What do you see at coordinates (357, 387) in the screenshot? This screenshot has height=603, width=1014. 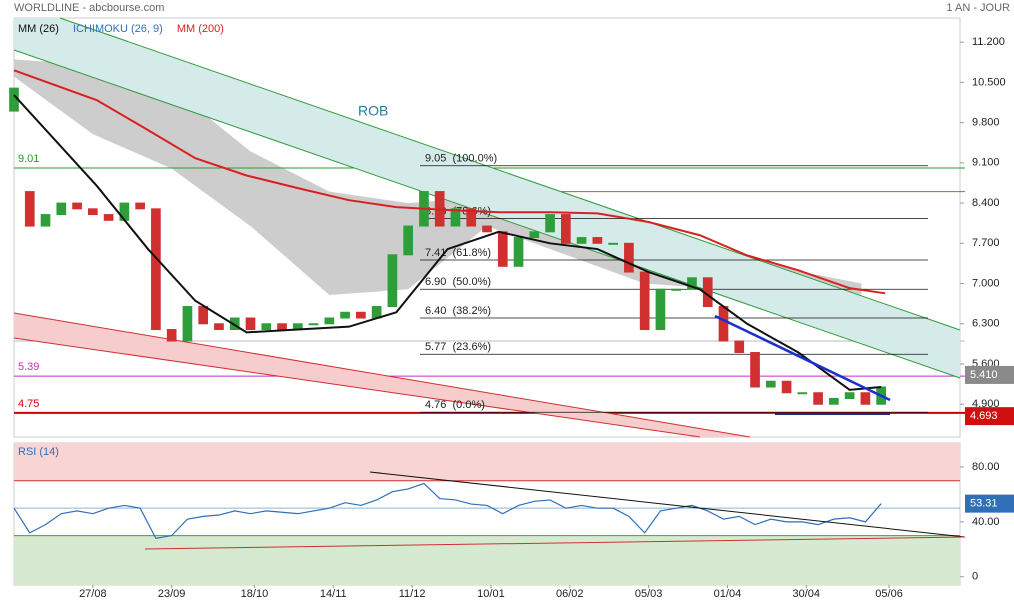 I see `channel-line` at bounding box center [357, 387].